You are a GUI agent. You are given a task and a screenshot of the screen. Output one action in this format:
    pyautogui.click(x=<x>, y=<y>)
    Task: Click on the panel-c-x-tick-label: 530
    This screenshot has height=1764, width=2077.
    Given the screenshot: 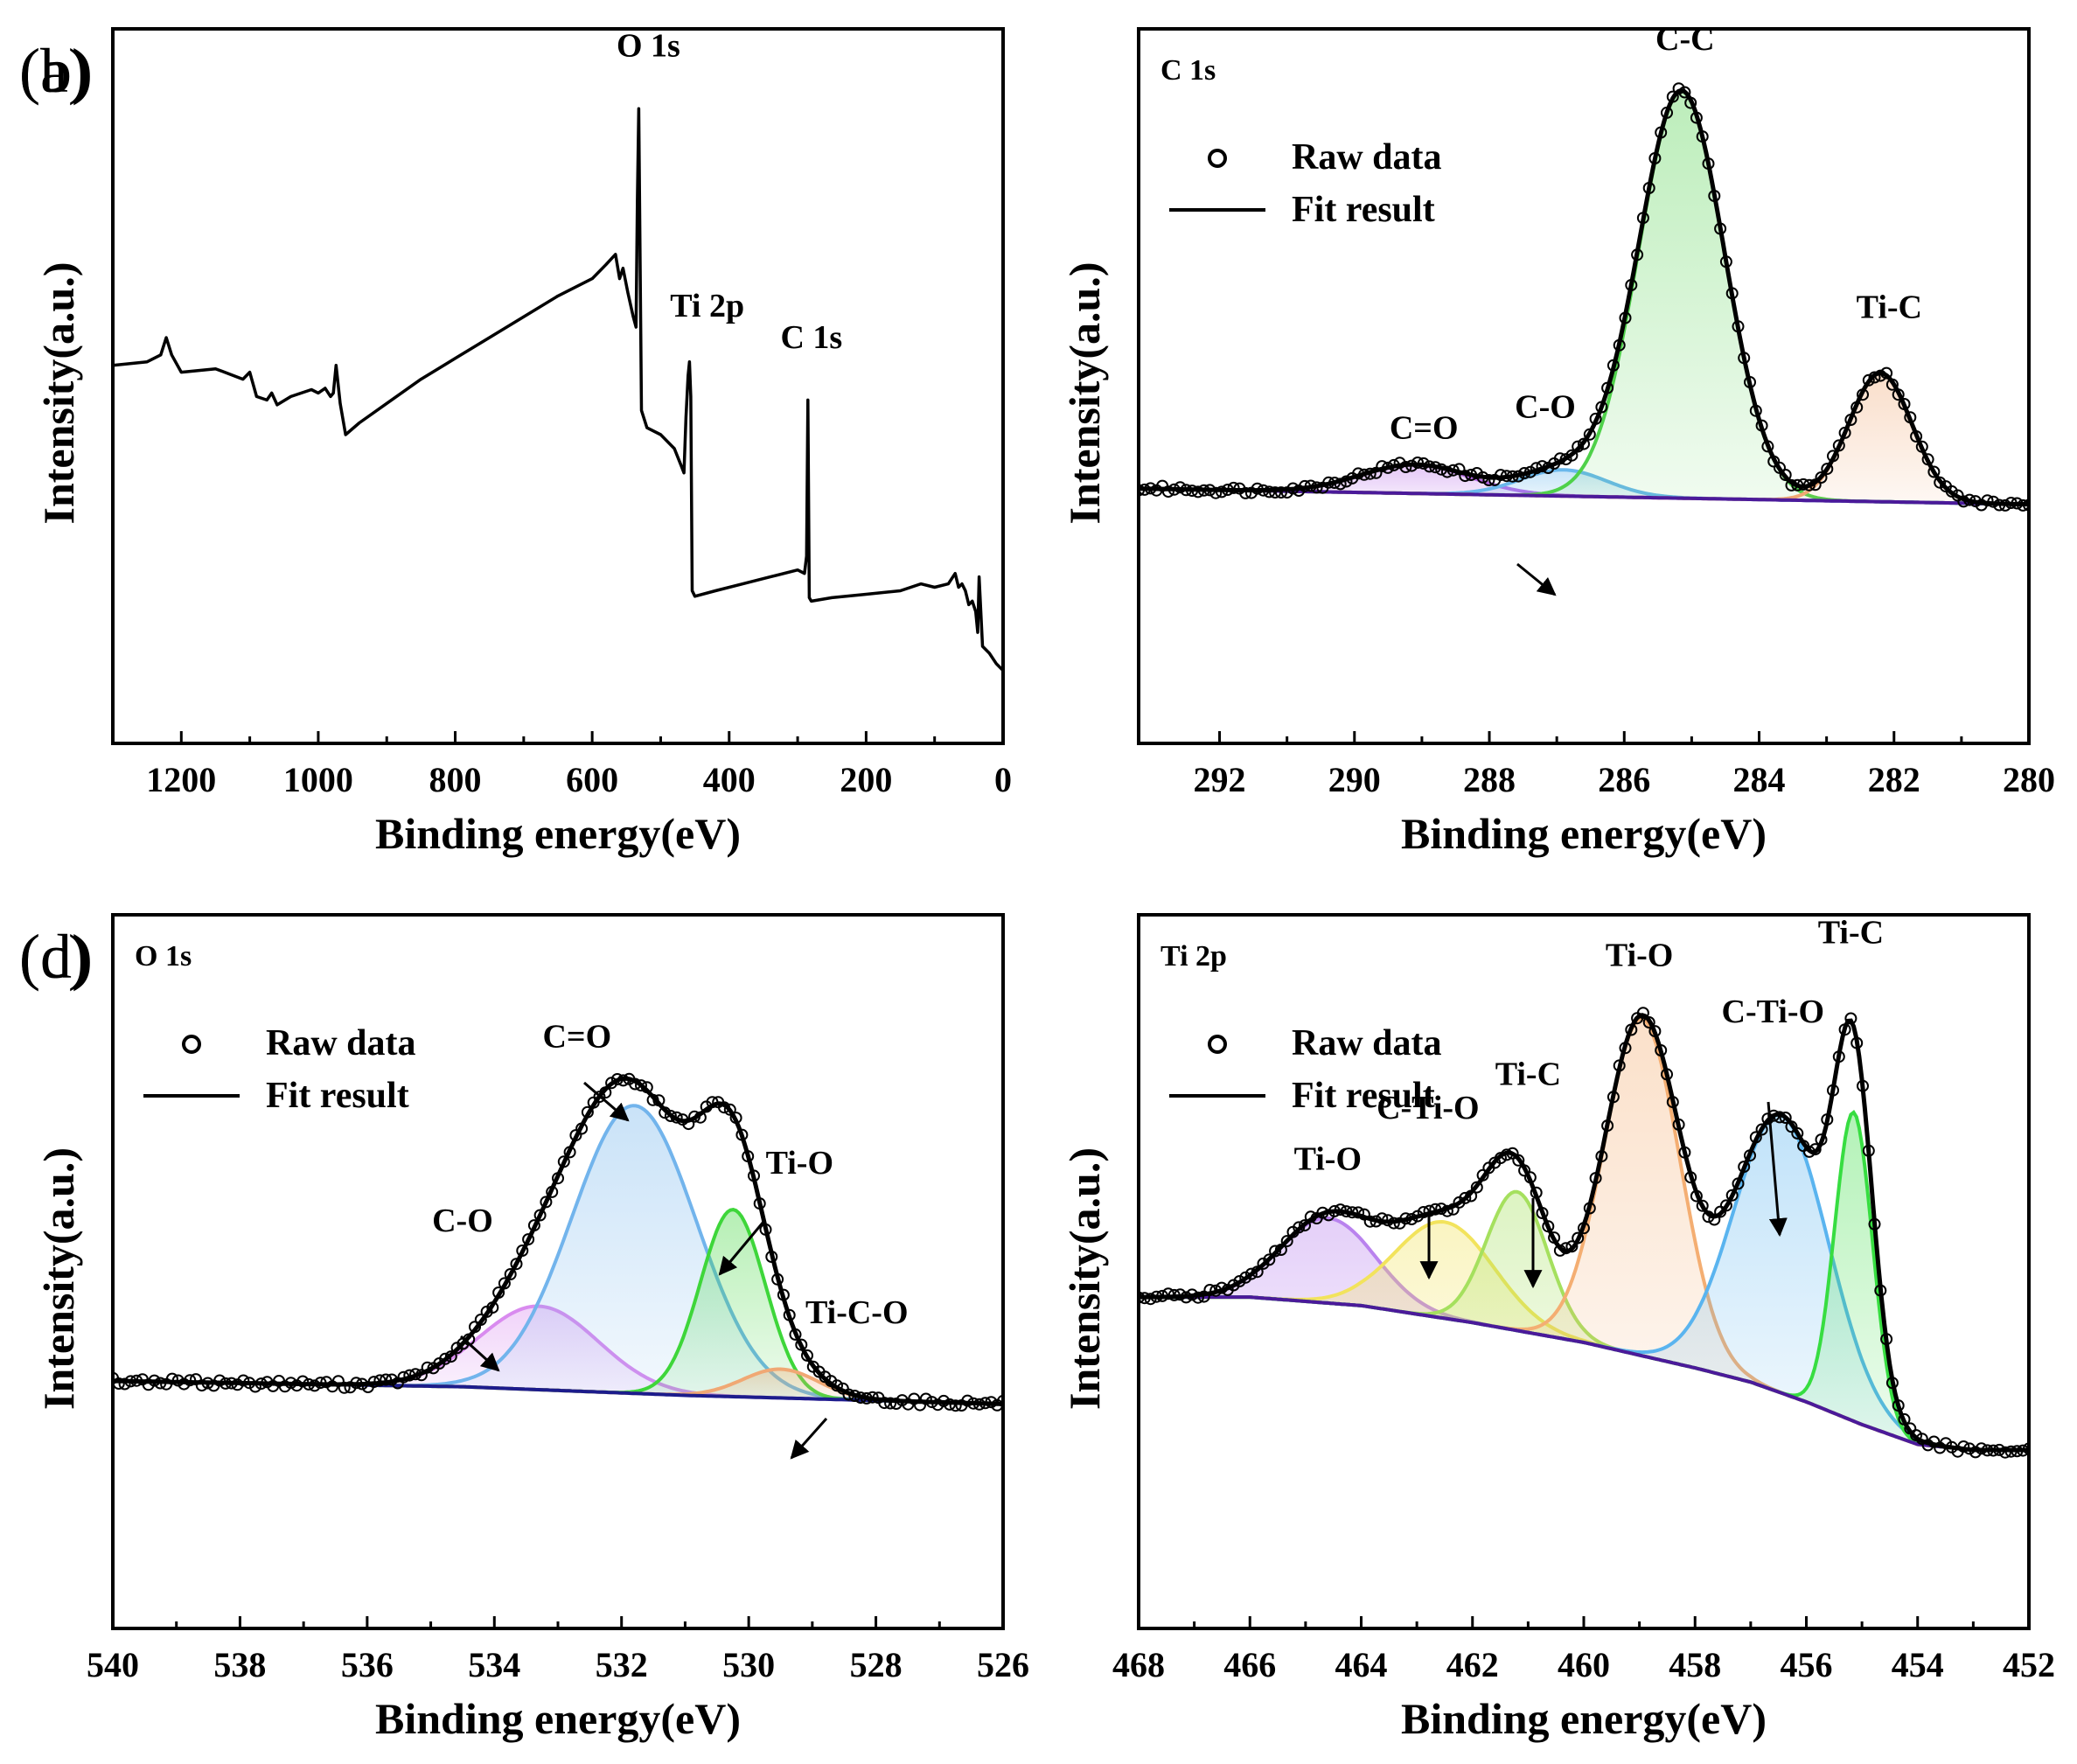 What is the action you would take?
    pyautogui.click(x=748, y=1664)
    